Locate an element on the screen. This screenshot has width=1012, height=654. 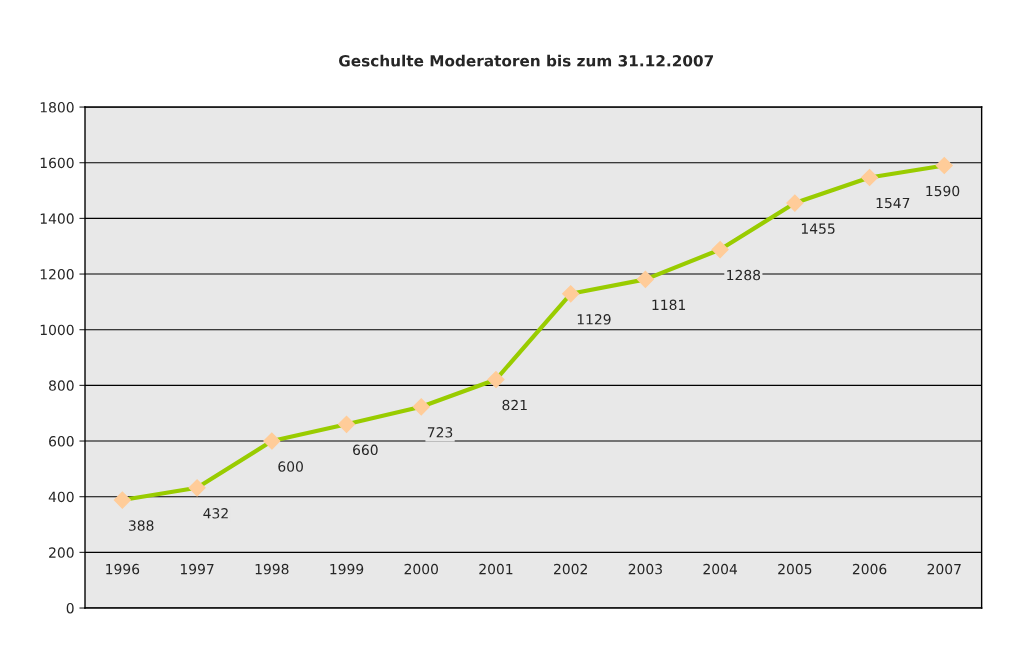
x-tick-label: 1999 is located at coordinates (347, 569).